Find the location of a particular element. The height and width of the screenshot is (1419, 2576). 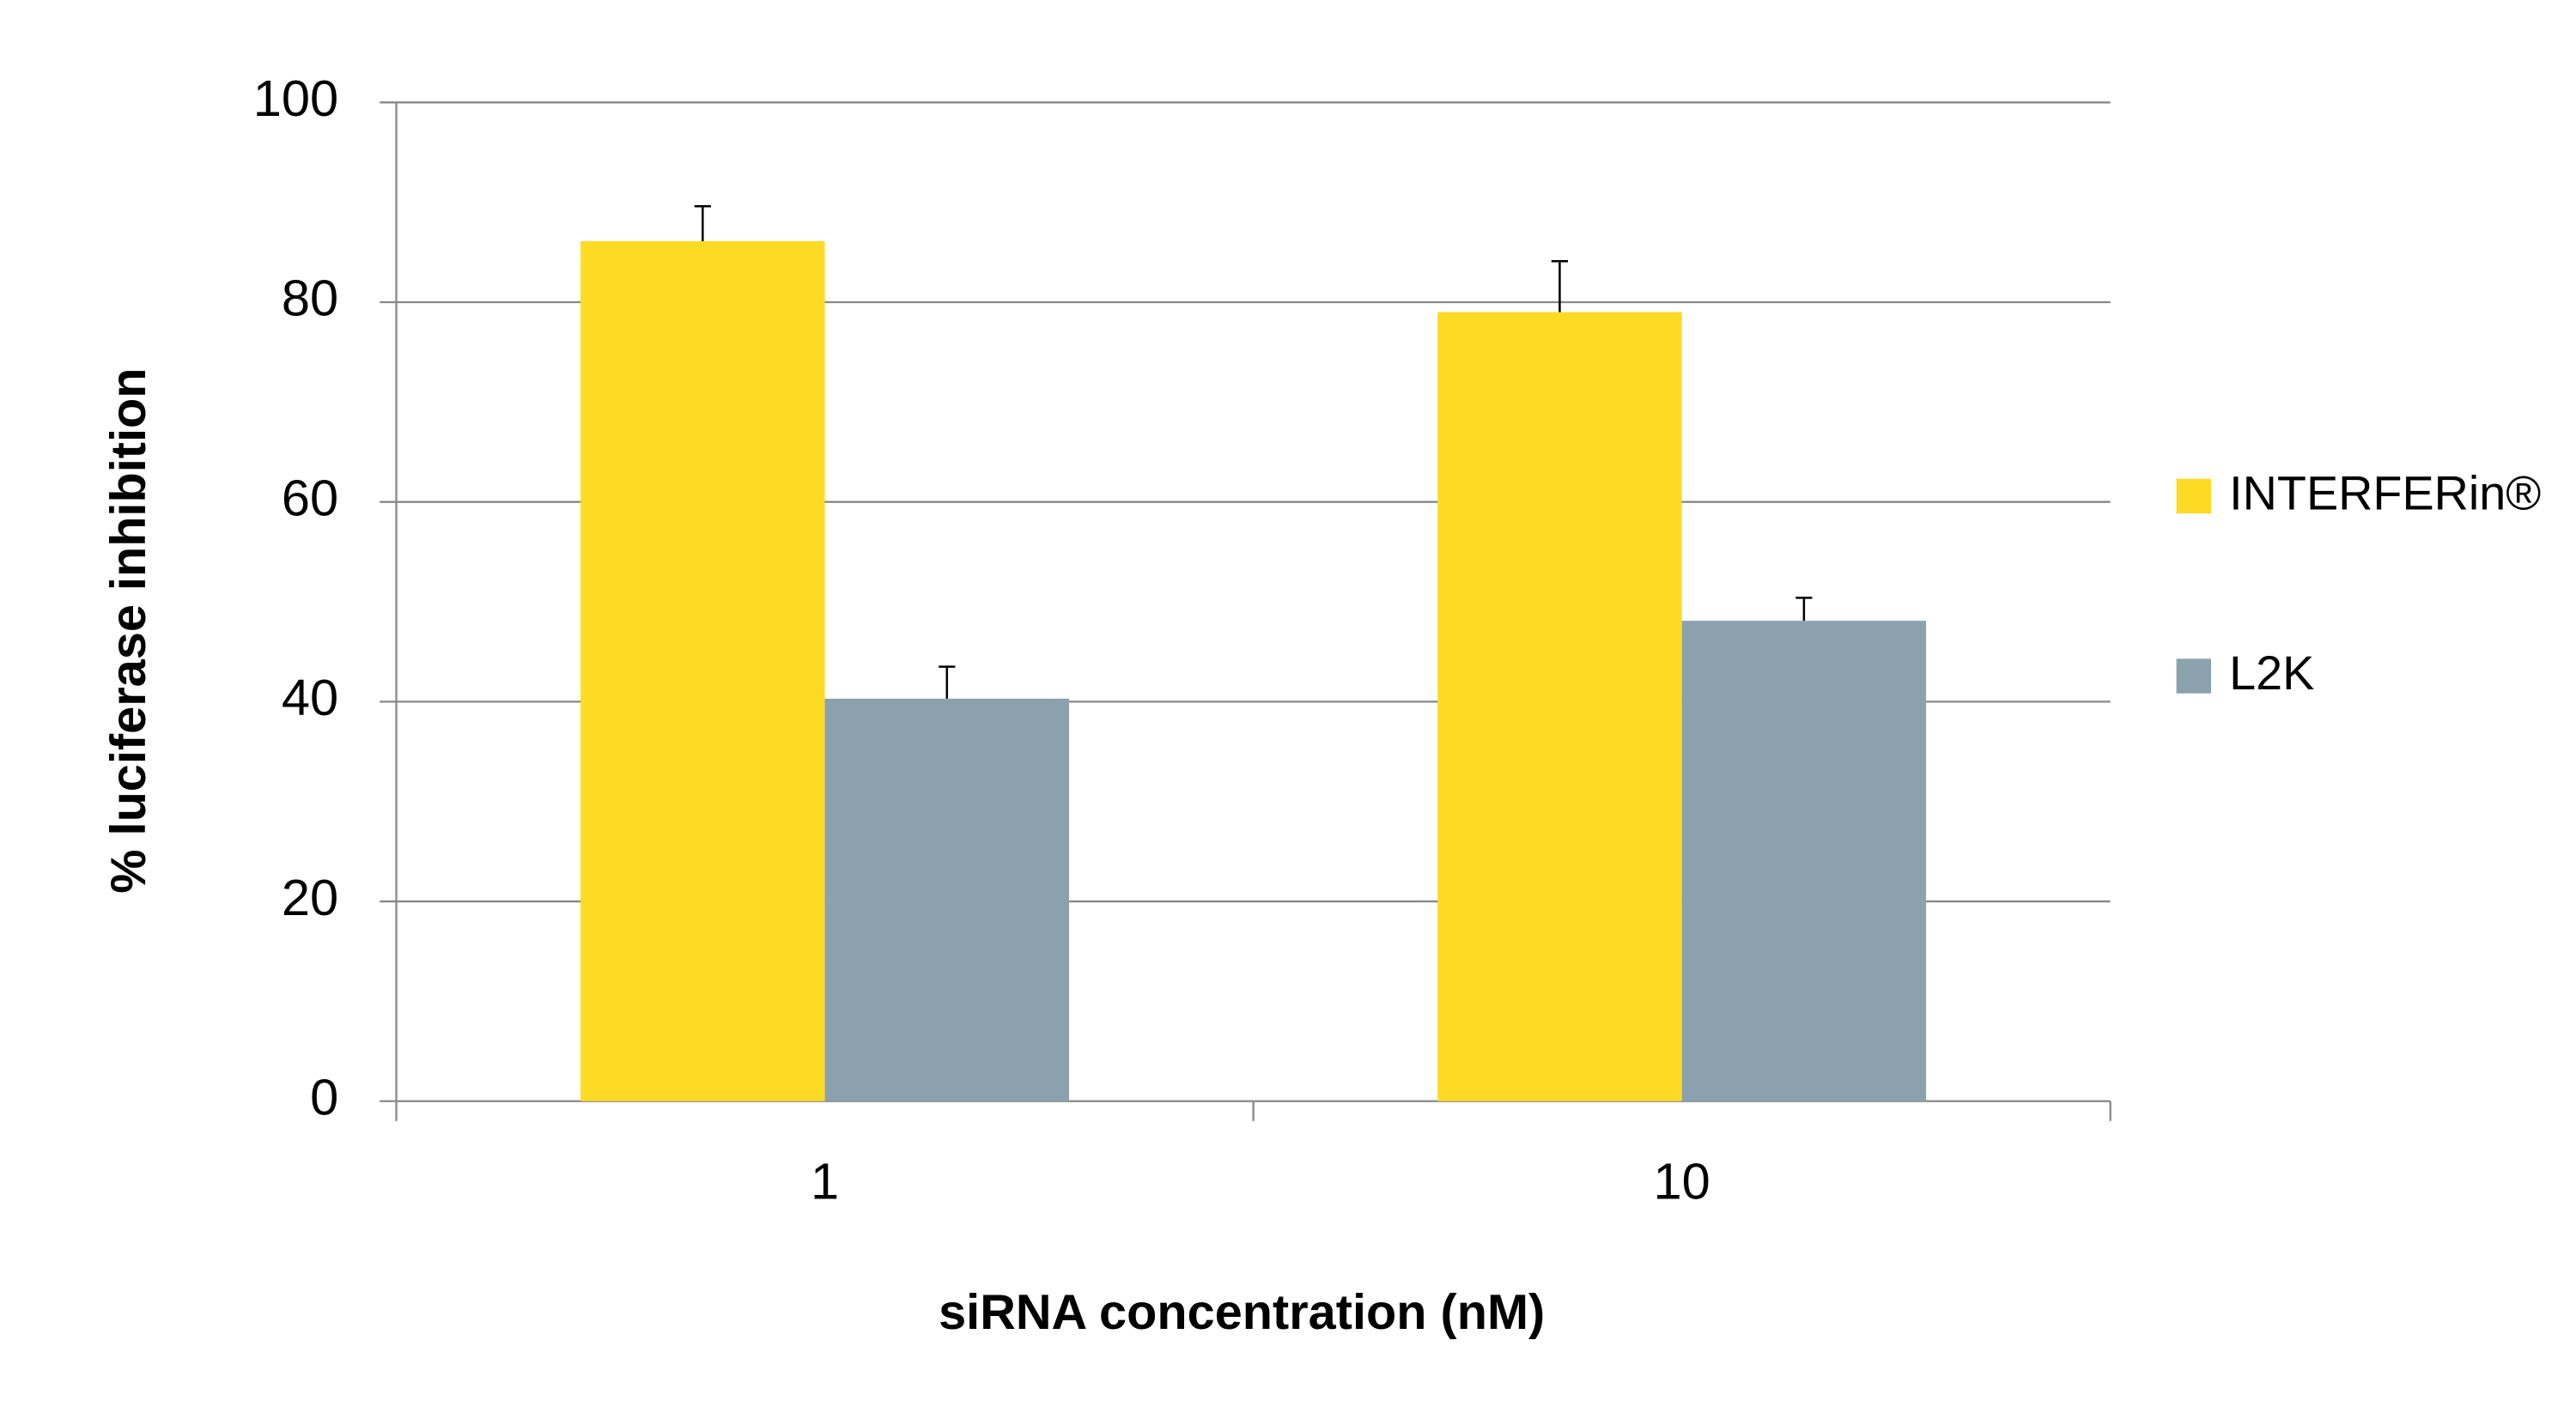

x-tick-label: 1 is located at coordinates (825, 1182).